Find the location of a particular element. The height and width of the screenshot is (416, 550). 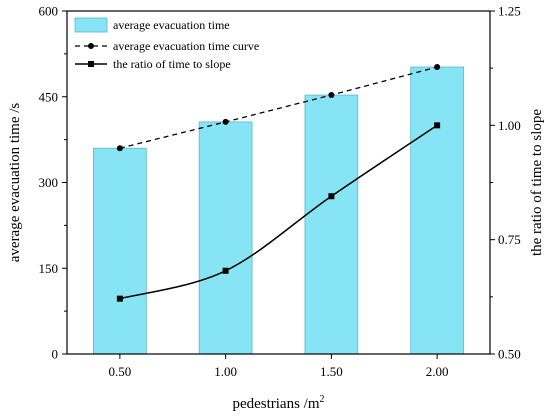

bar-1.00 is located at coordinates (225, 238).